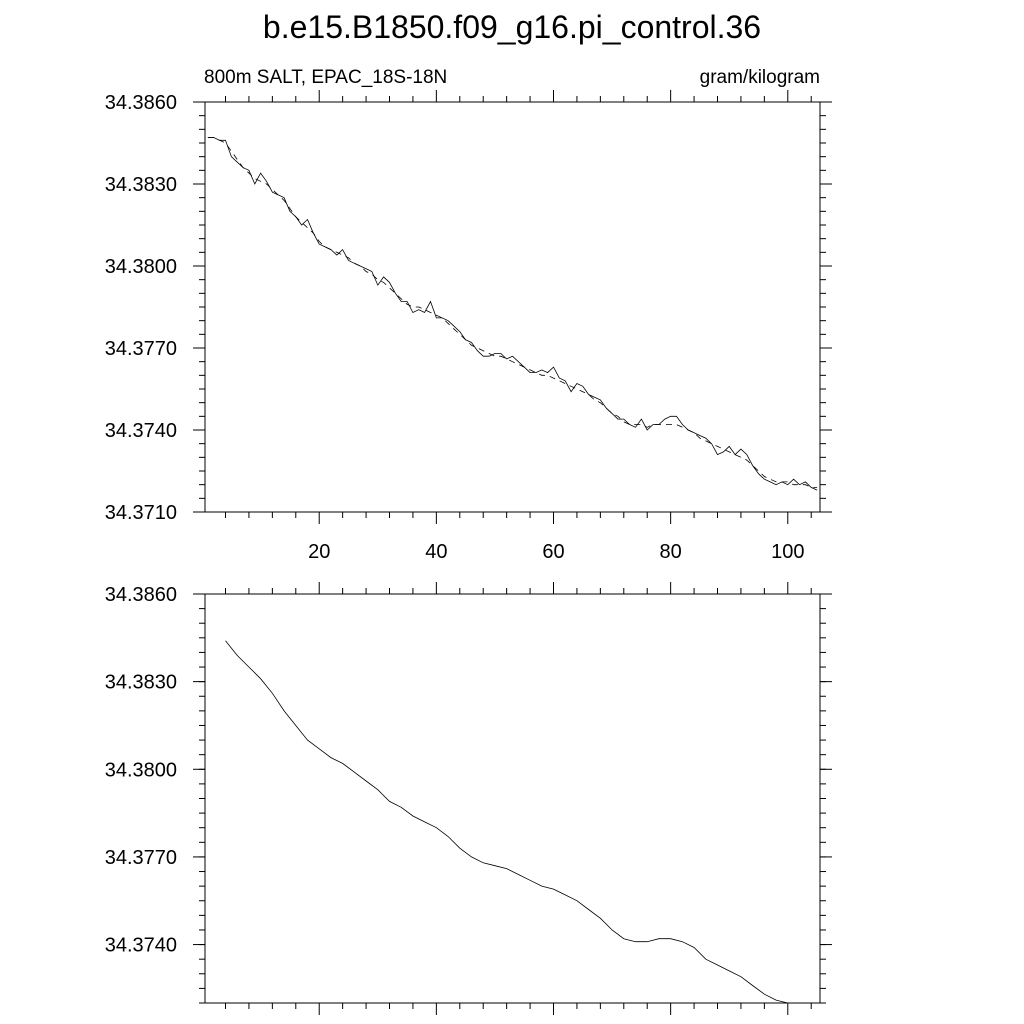 The width and height of the screenshot is (1024, 1024). Describe the element at coordinates (436, 552) in the screenshot. I see `x-tick-label: 40` at that location.